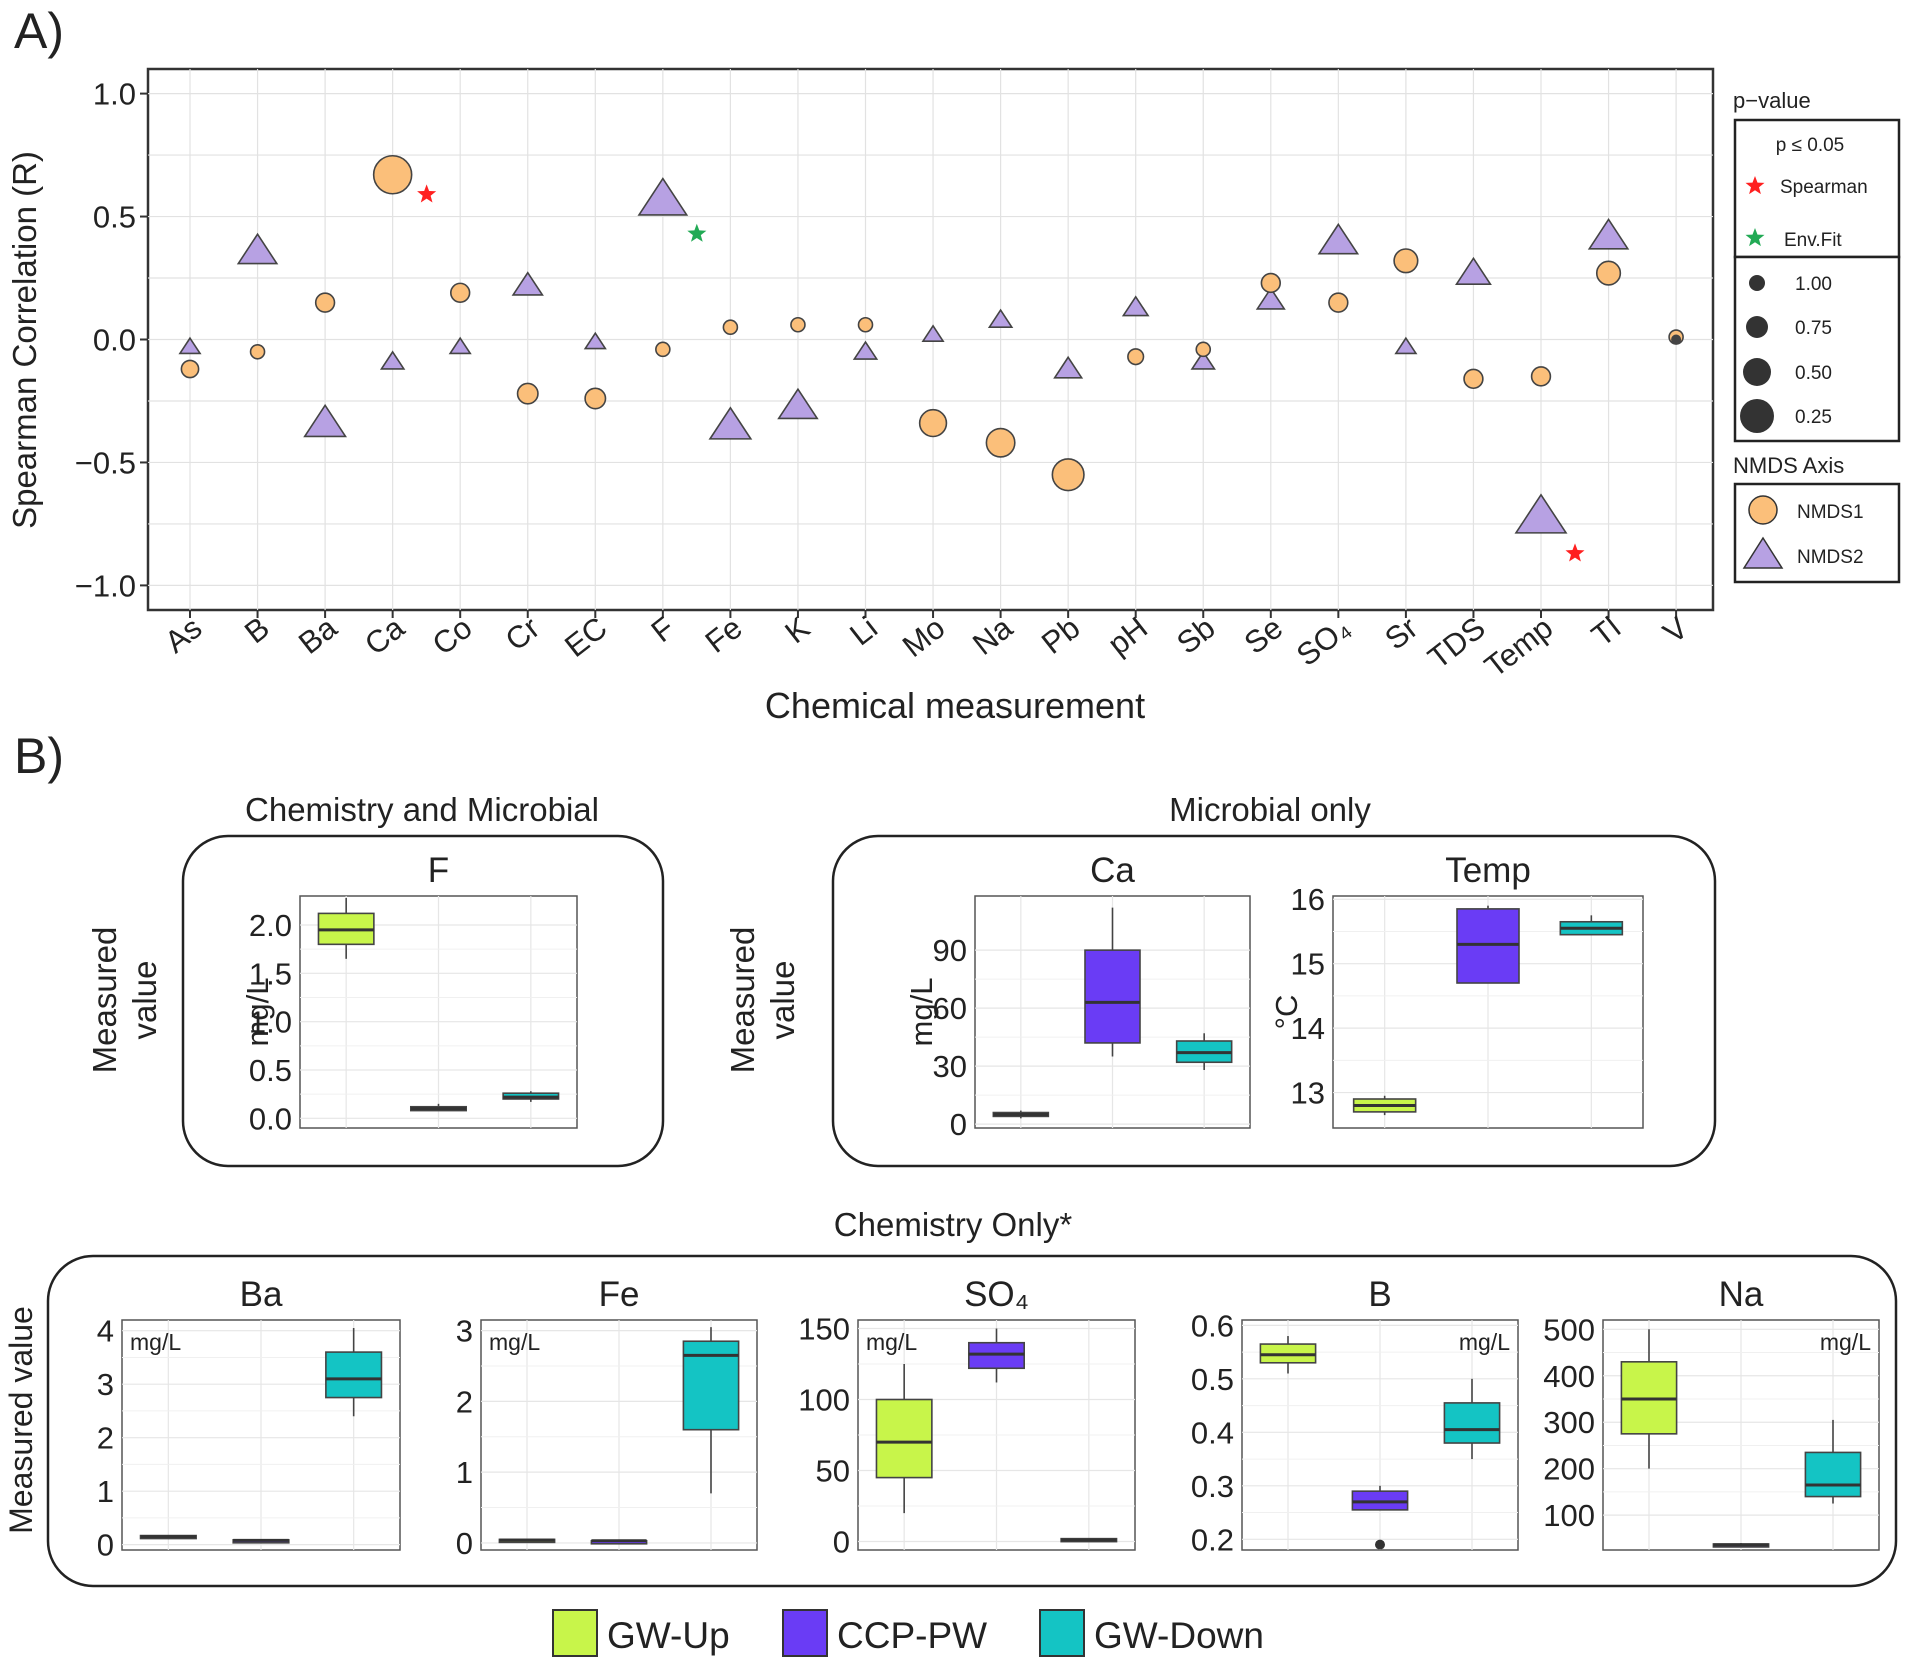 Image resolution: width=1907 pixels, height=1669 pixels. Describe the element at coordinates (318, 634) in the screenshot. I see `scatter-x-tick-label: Ba` at that location.